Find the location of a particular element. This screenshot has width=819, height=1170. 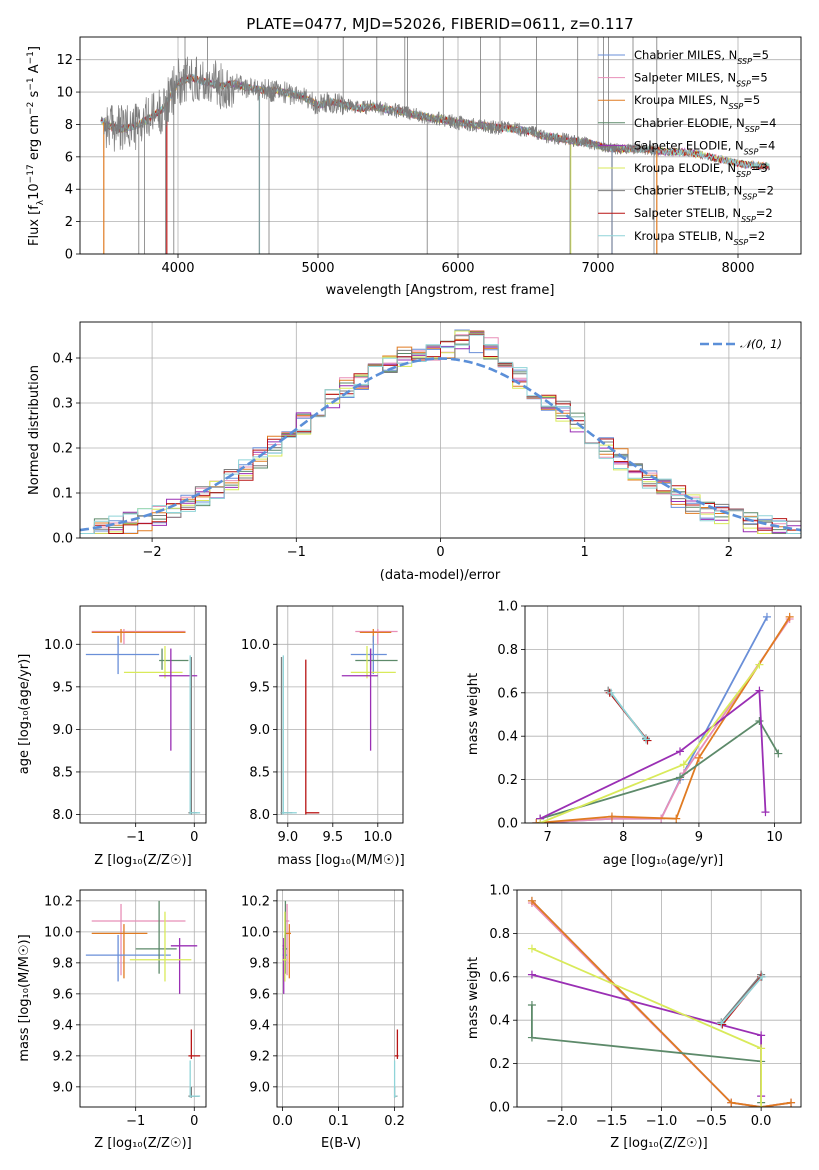

z-age-x-tick-label: −1 is located at coordinates (135, 837).